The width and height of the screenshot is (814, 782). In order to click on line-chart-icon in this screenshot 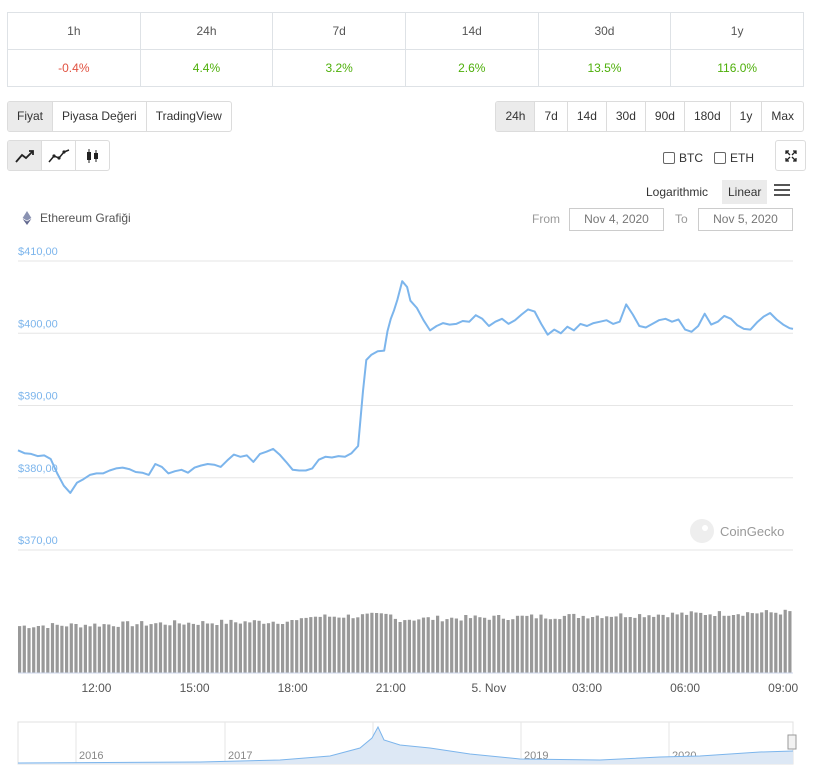, I will do `click(24, 155)`.